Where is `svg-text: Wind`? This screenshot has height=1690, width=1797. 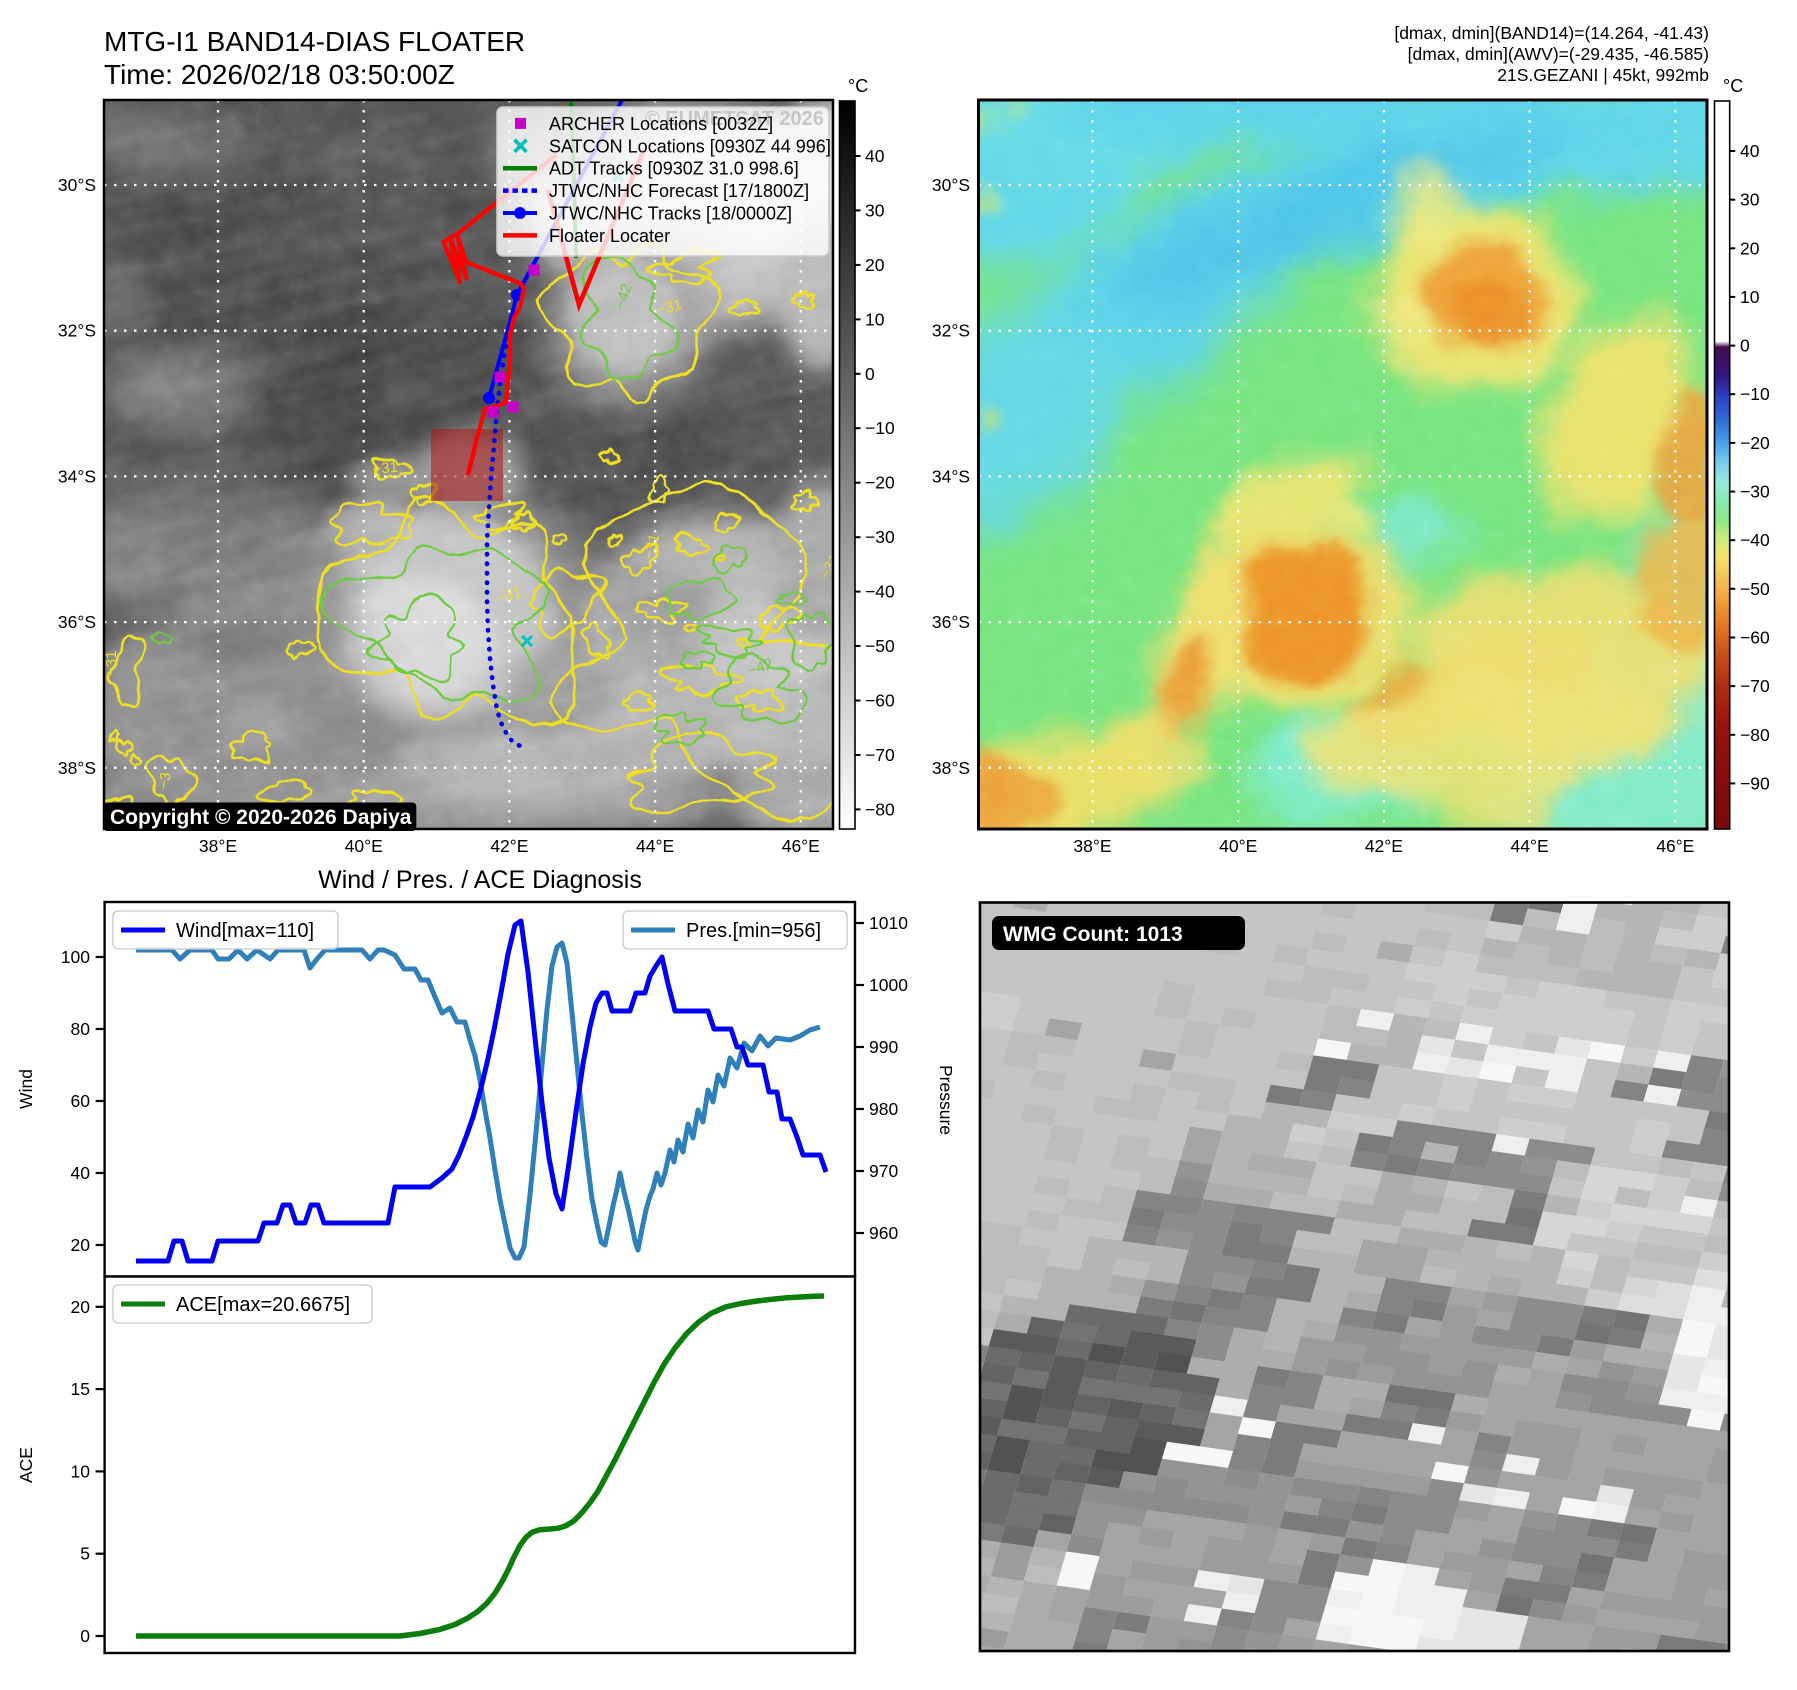
svg-text: Wind is located at coordinates (26, 1089).